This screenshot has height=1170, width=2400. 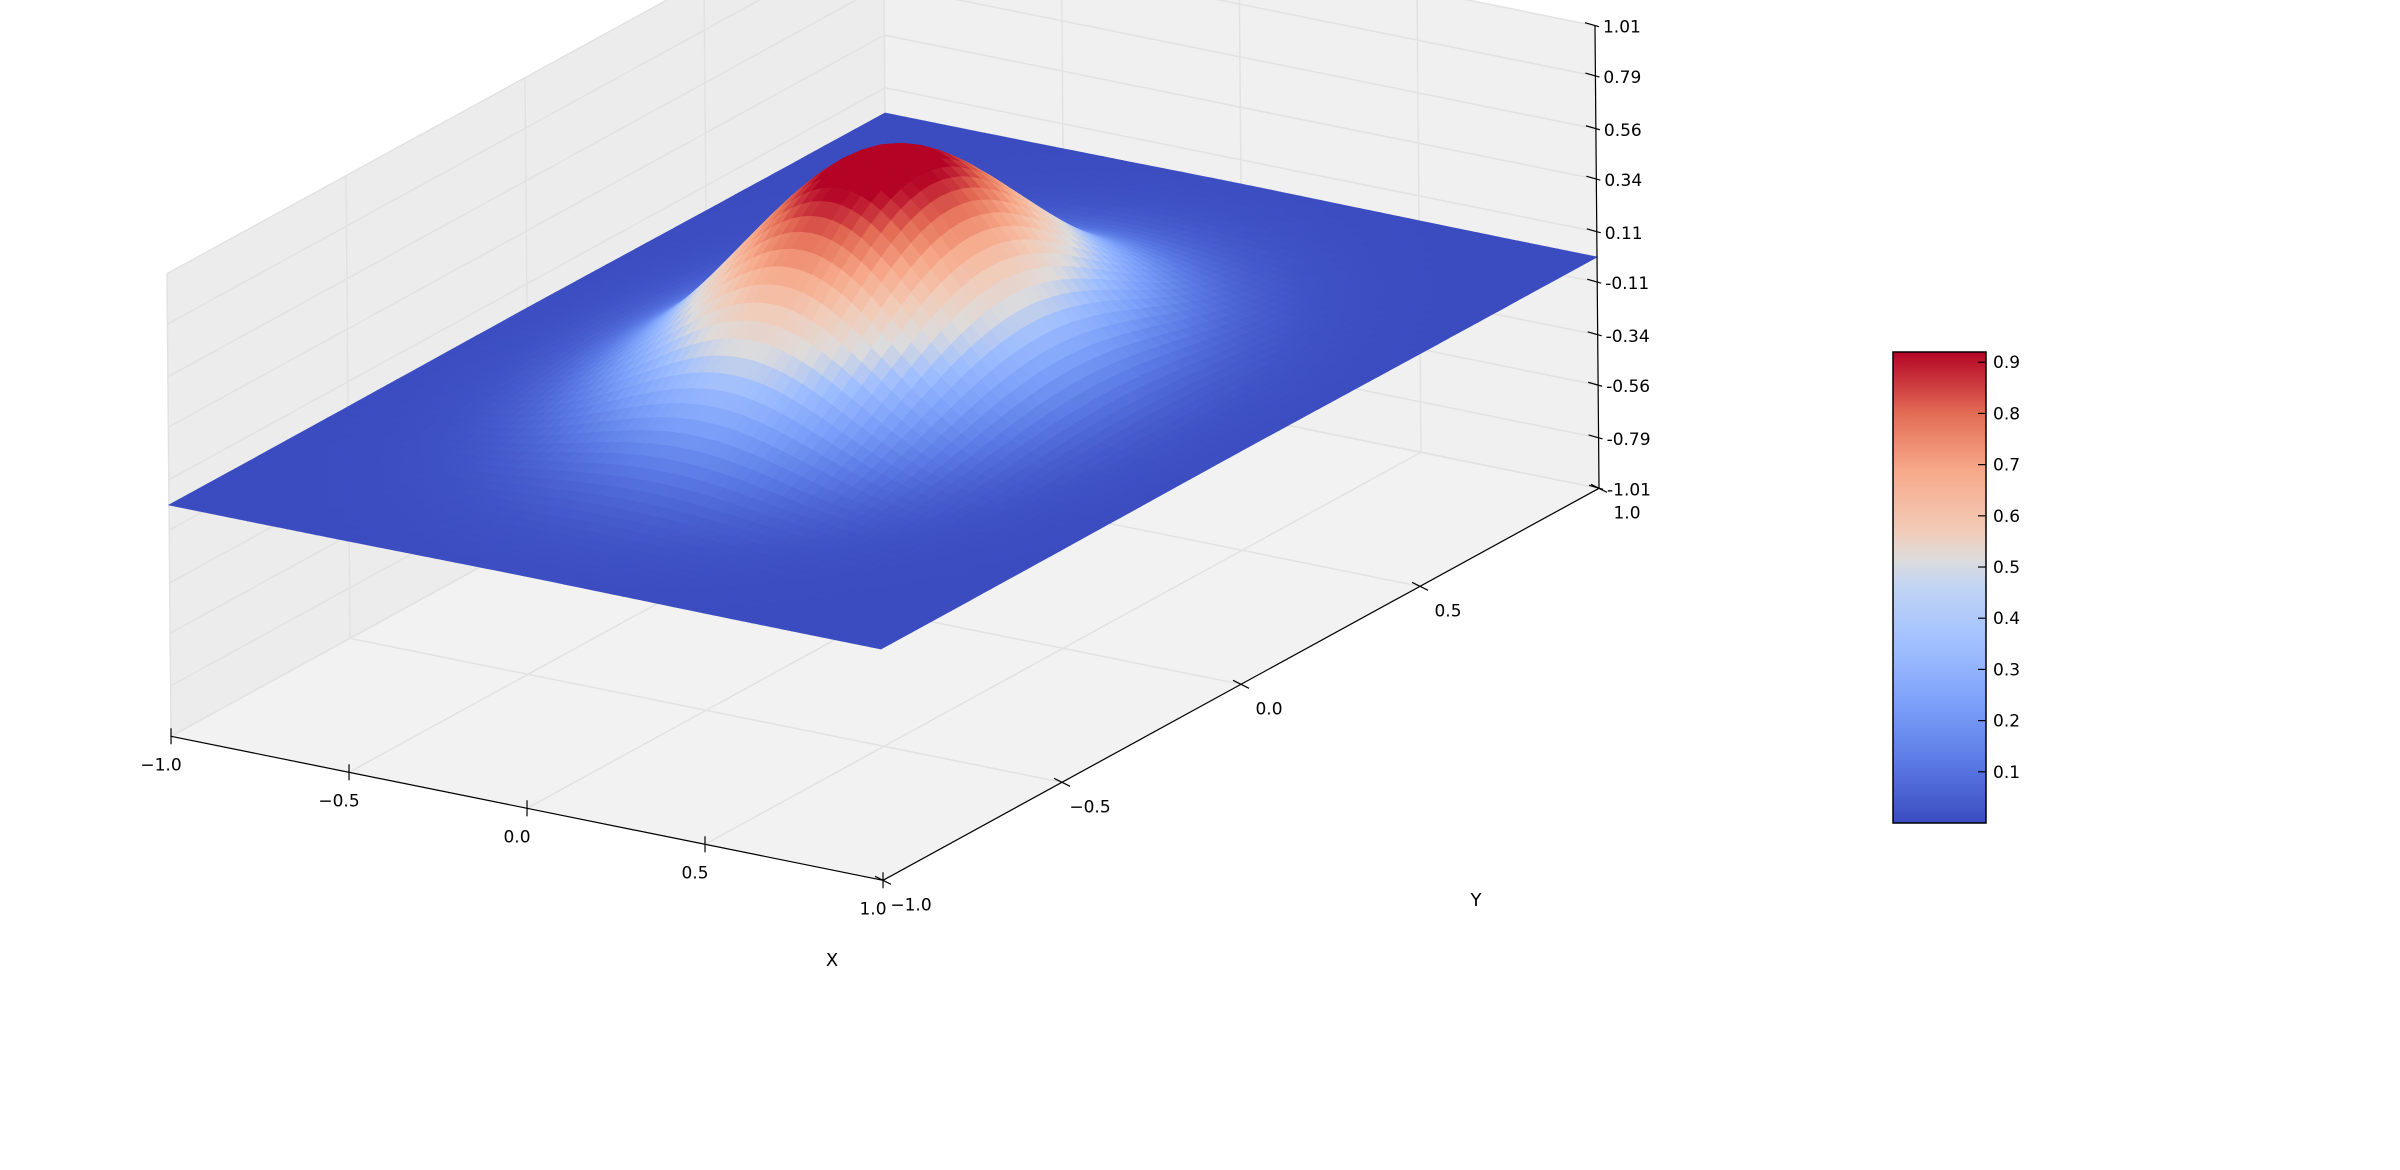 What do you see at coordinates (881, 137) in the screenshot?
I see `grid-line` at bounding box center [881, 137].